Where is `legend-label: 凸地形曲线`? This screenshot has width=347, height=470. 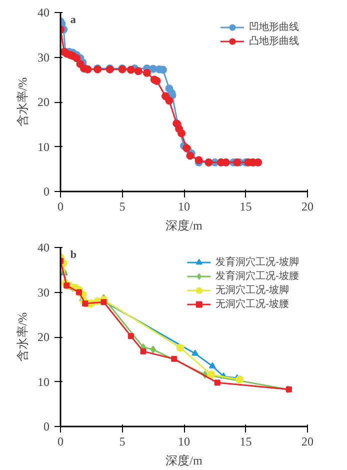 legend-label: 凸地形曲线 is located at coordinates (274, 41).